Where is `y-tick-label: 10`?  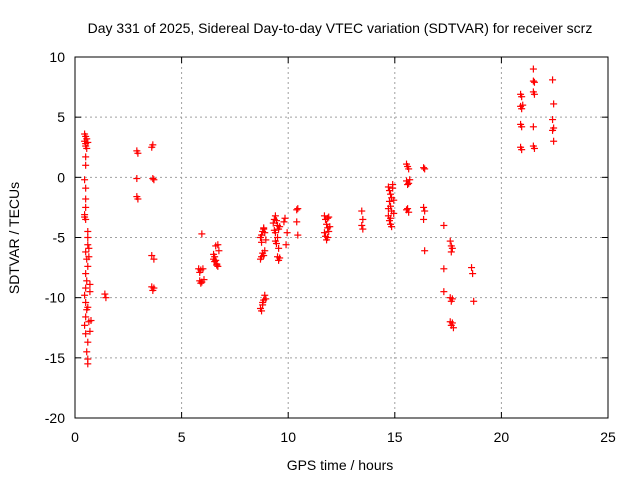 y-tick-label: 10 is located at coordinates (57, 57).